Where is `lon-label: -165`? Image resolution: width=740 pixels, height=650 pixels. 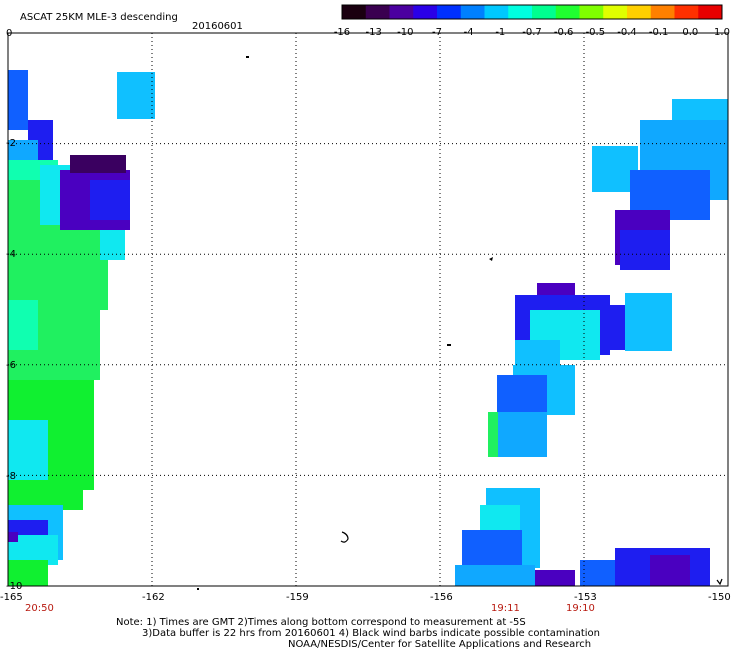
lon-label: -165 is located at coordinates (11, 597).